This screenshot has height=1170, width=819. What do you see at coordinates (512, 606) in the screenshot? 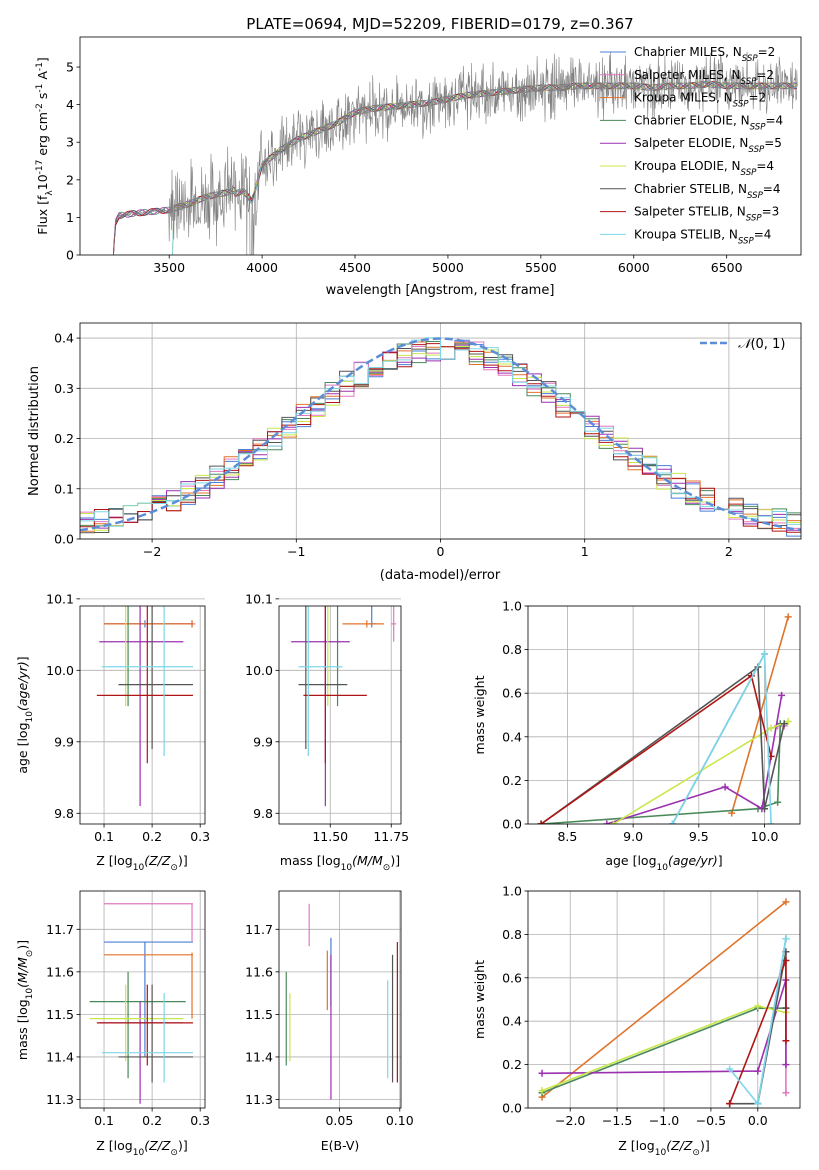
I see `y-tick-label: 1.0` at bounding box center [512, 606].